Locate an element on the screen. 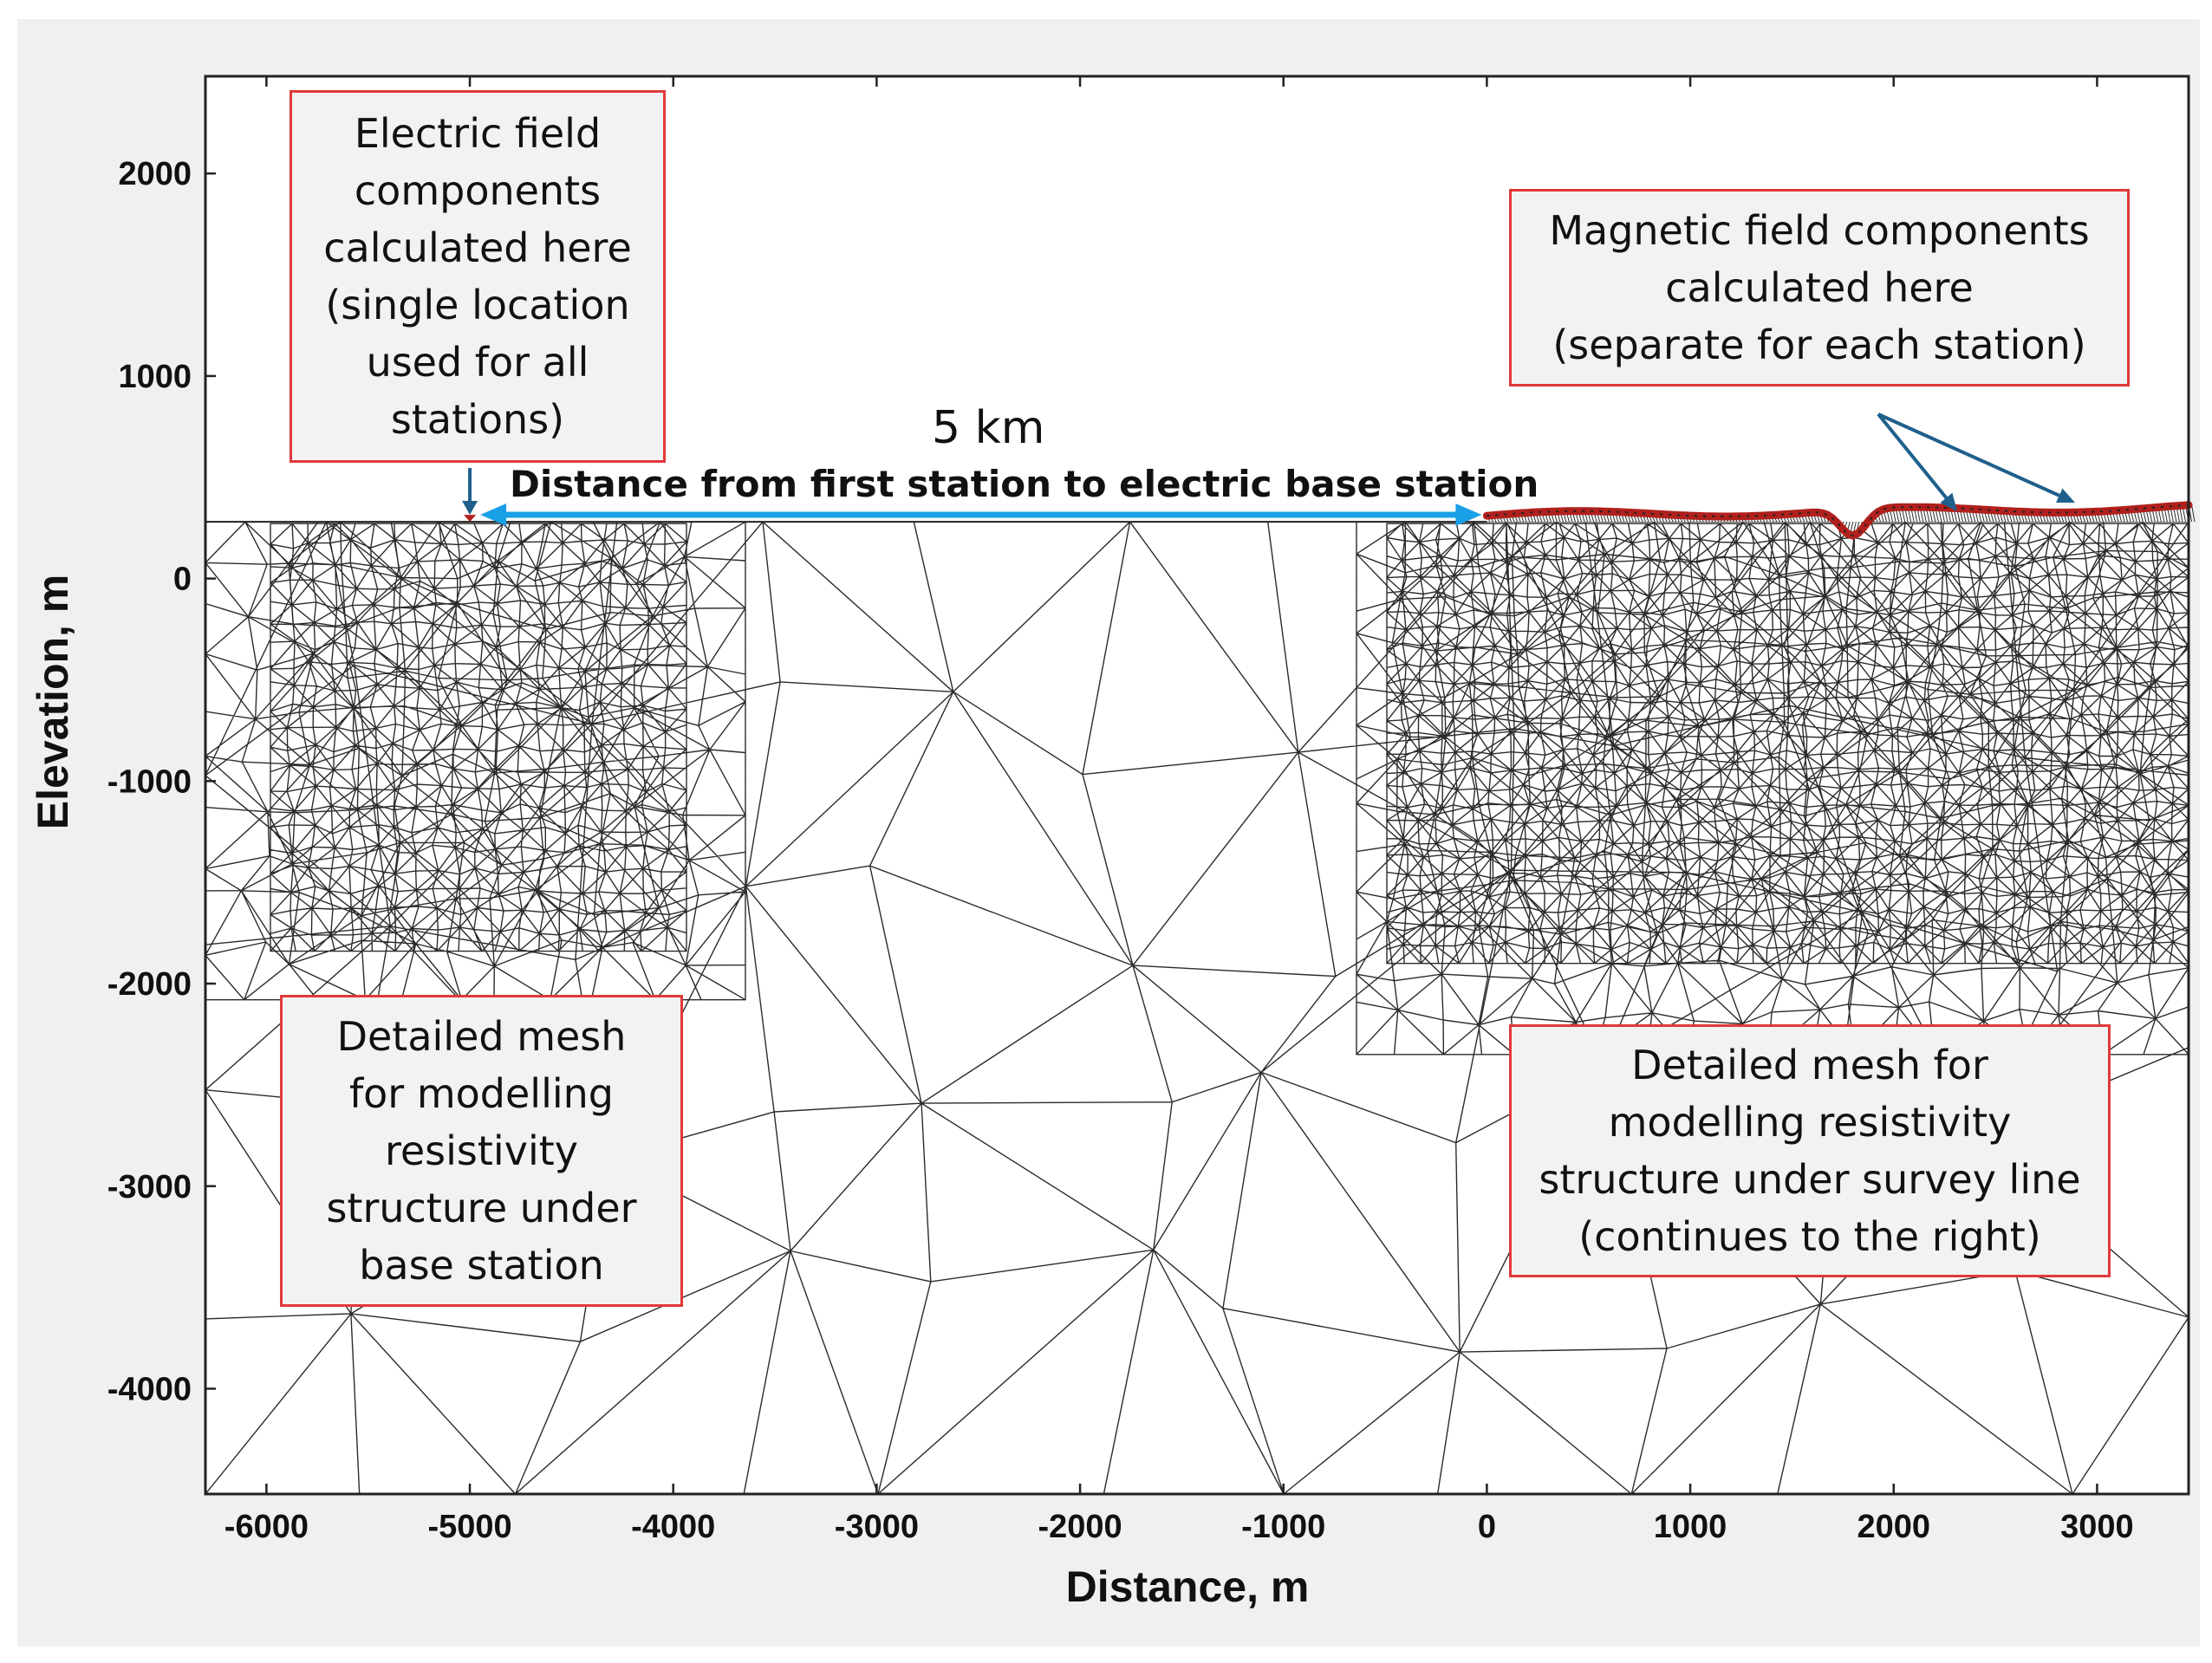 Image resolution: width=2212 pixels, height=1663 pixels. x-tick-label: 3000 is located at coordinates (2097, 1527).